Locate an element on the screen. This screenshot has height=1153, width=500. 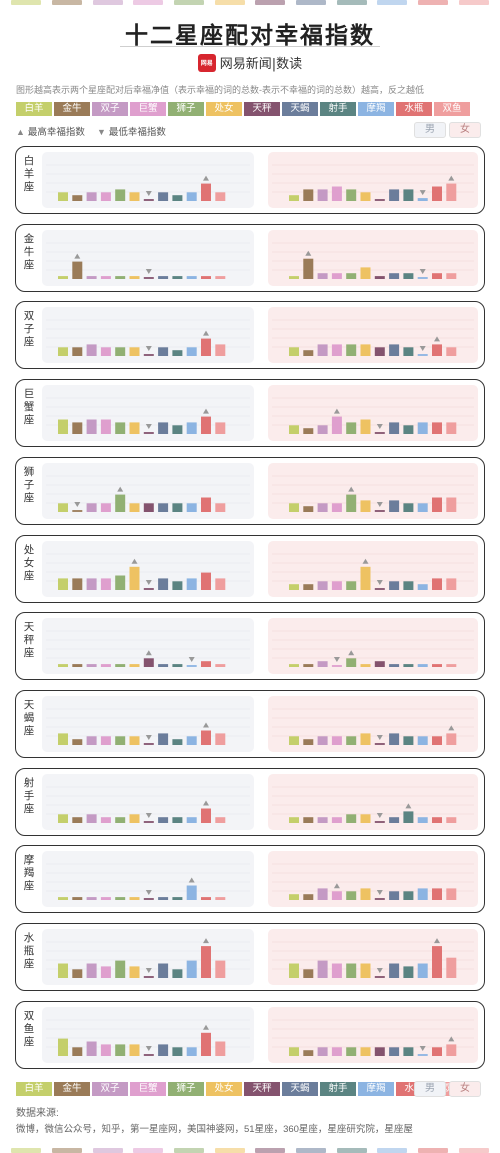
pairing-panel: 巨蟹座 is located at coordinates (250, 413).